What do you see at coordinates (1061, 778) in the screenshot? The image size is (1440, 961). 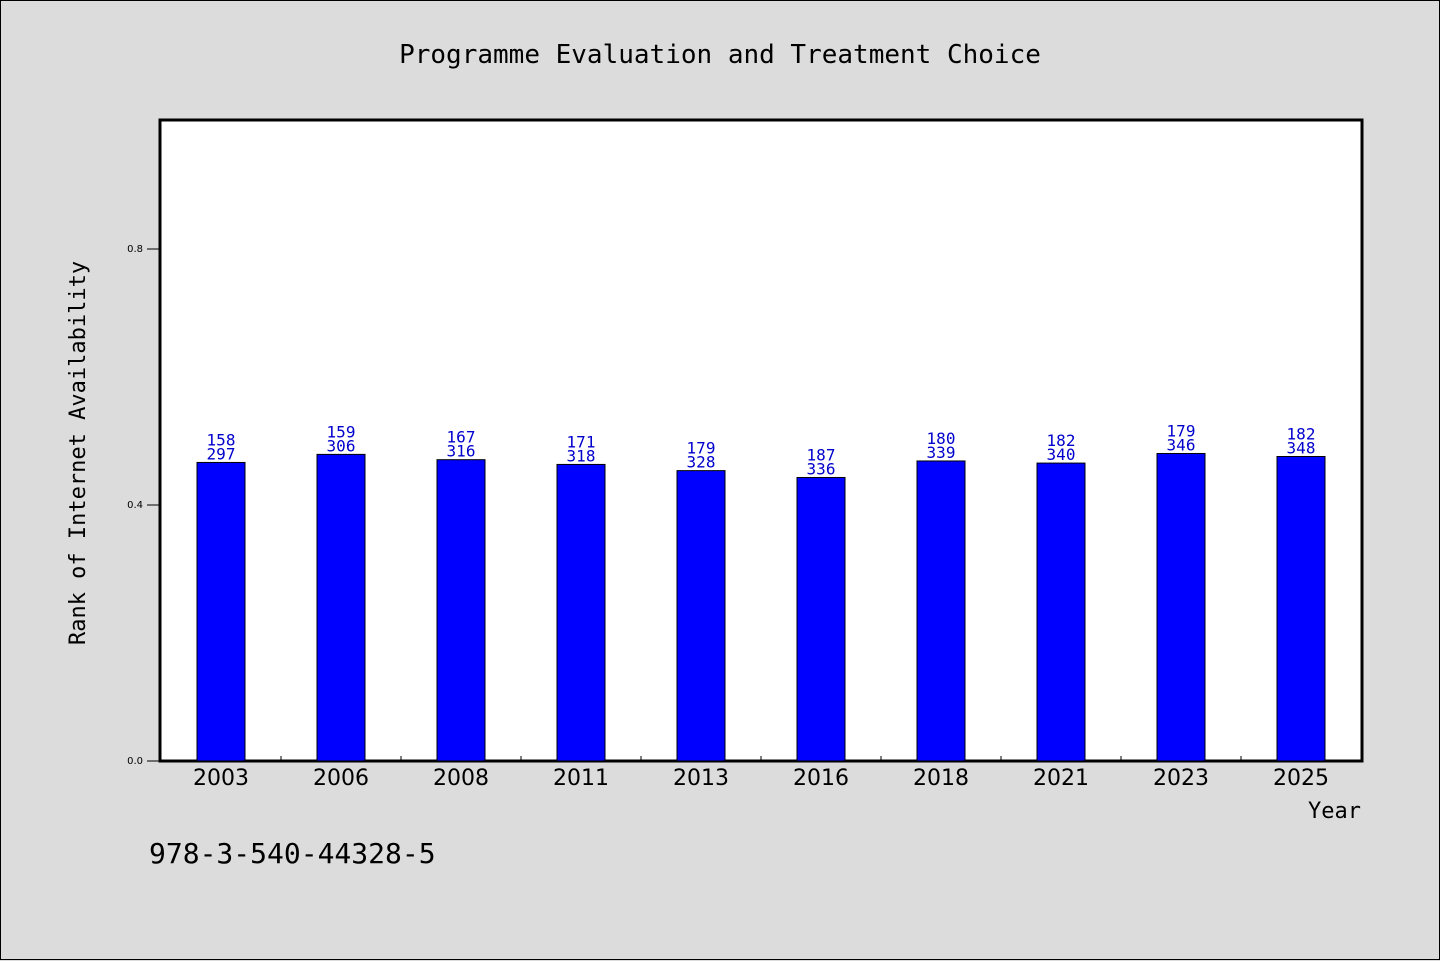 I see `x-tick-label-2021: 2021` at bounding box center [1061, 778].